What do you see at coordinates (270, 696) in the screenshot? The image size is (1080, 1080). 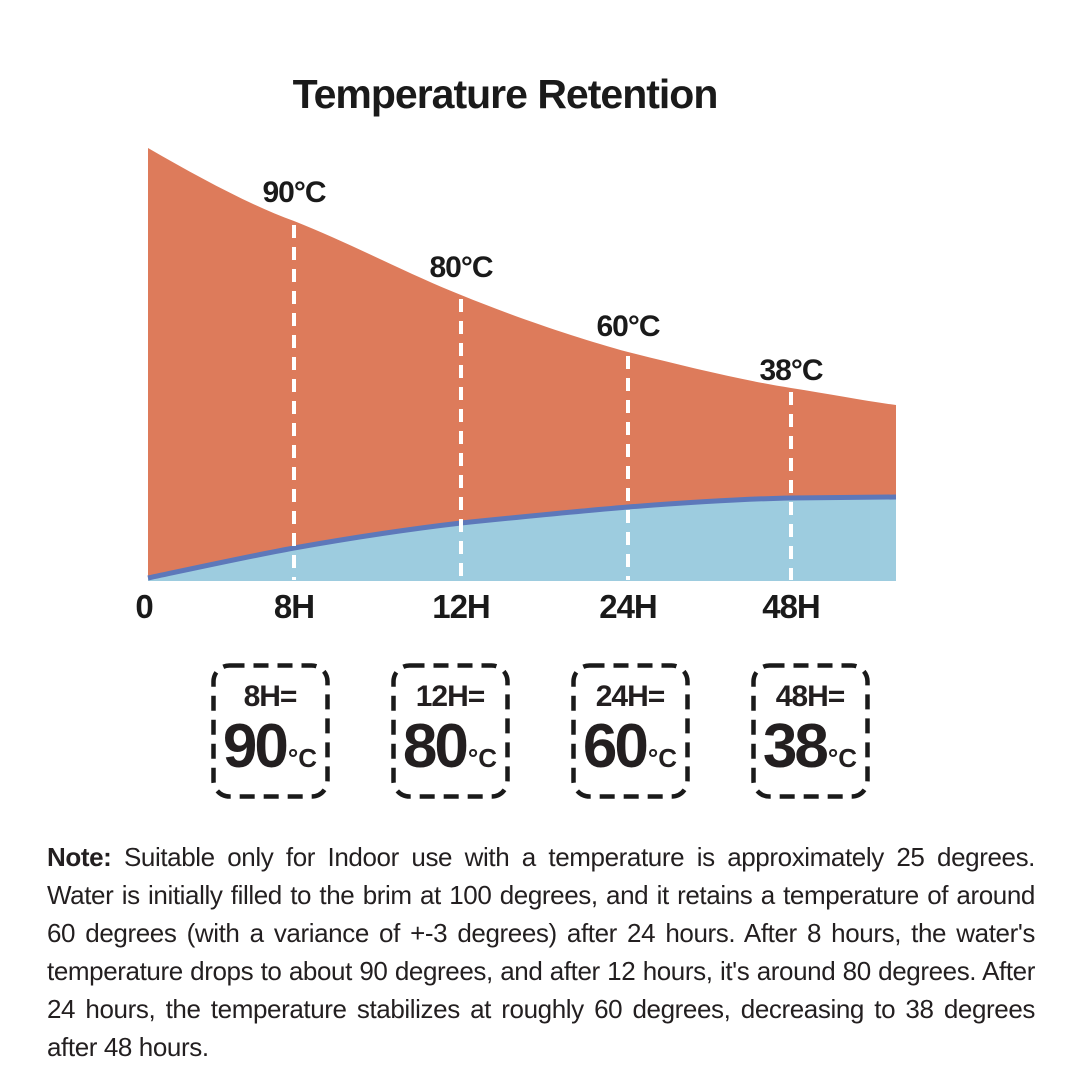 I see `badge-time-label: 8H=` at bounding box center [270, 696].